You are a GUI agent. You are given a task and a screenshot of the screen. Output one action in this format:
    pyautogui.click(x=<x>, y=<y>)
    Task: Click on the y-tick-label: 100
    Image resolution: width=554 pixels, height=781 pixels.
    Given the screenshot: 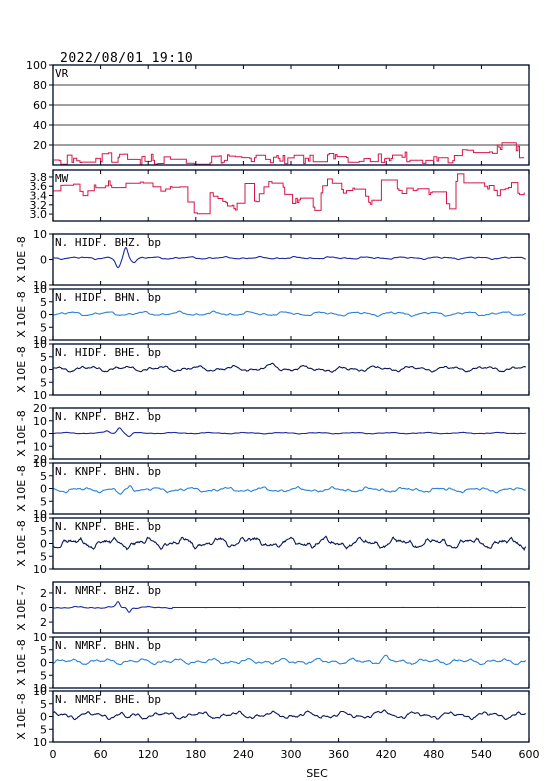 What is the action you would take?
    pyautogui.click(x=36, y=65)
    